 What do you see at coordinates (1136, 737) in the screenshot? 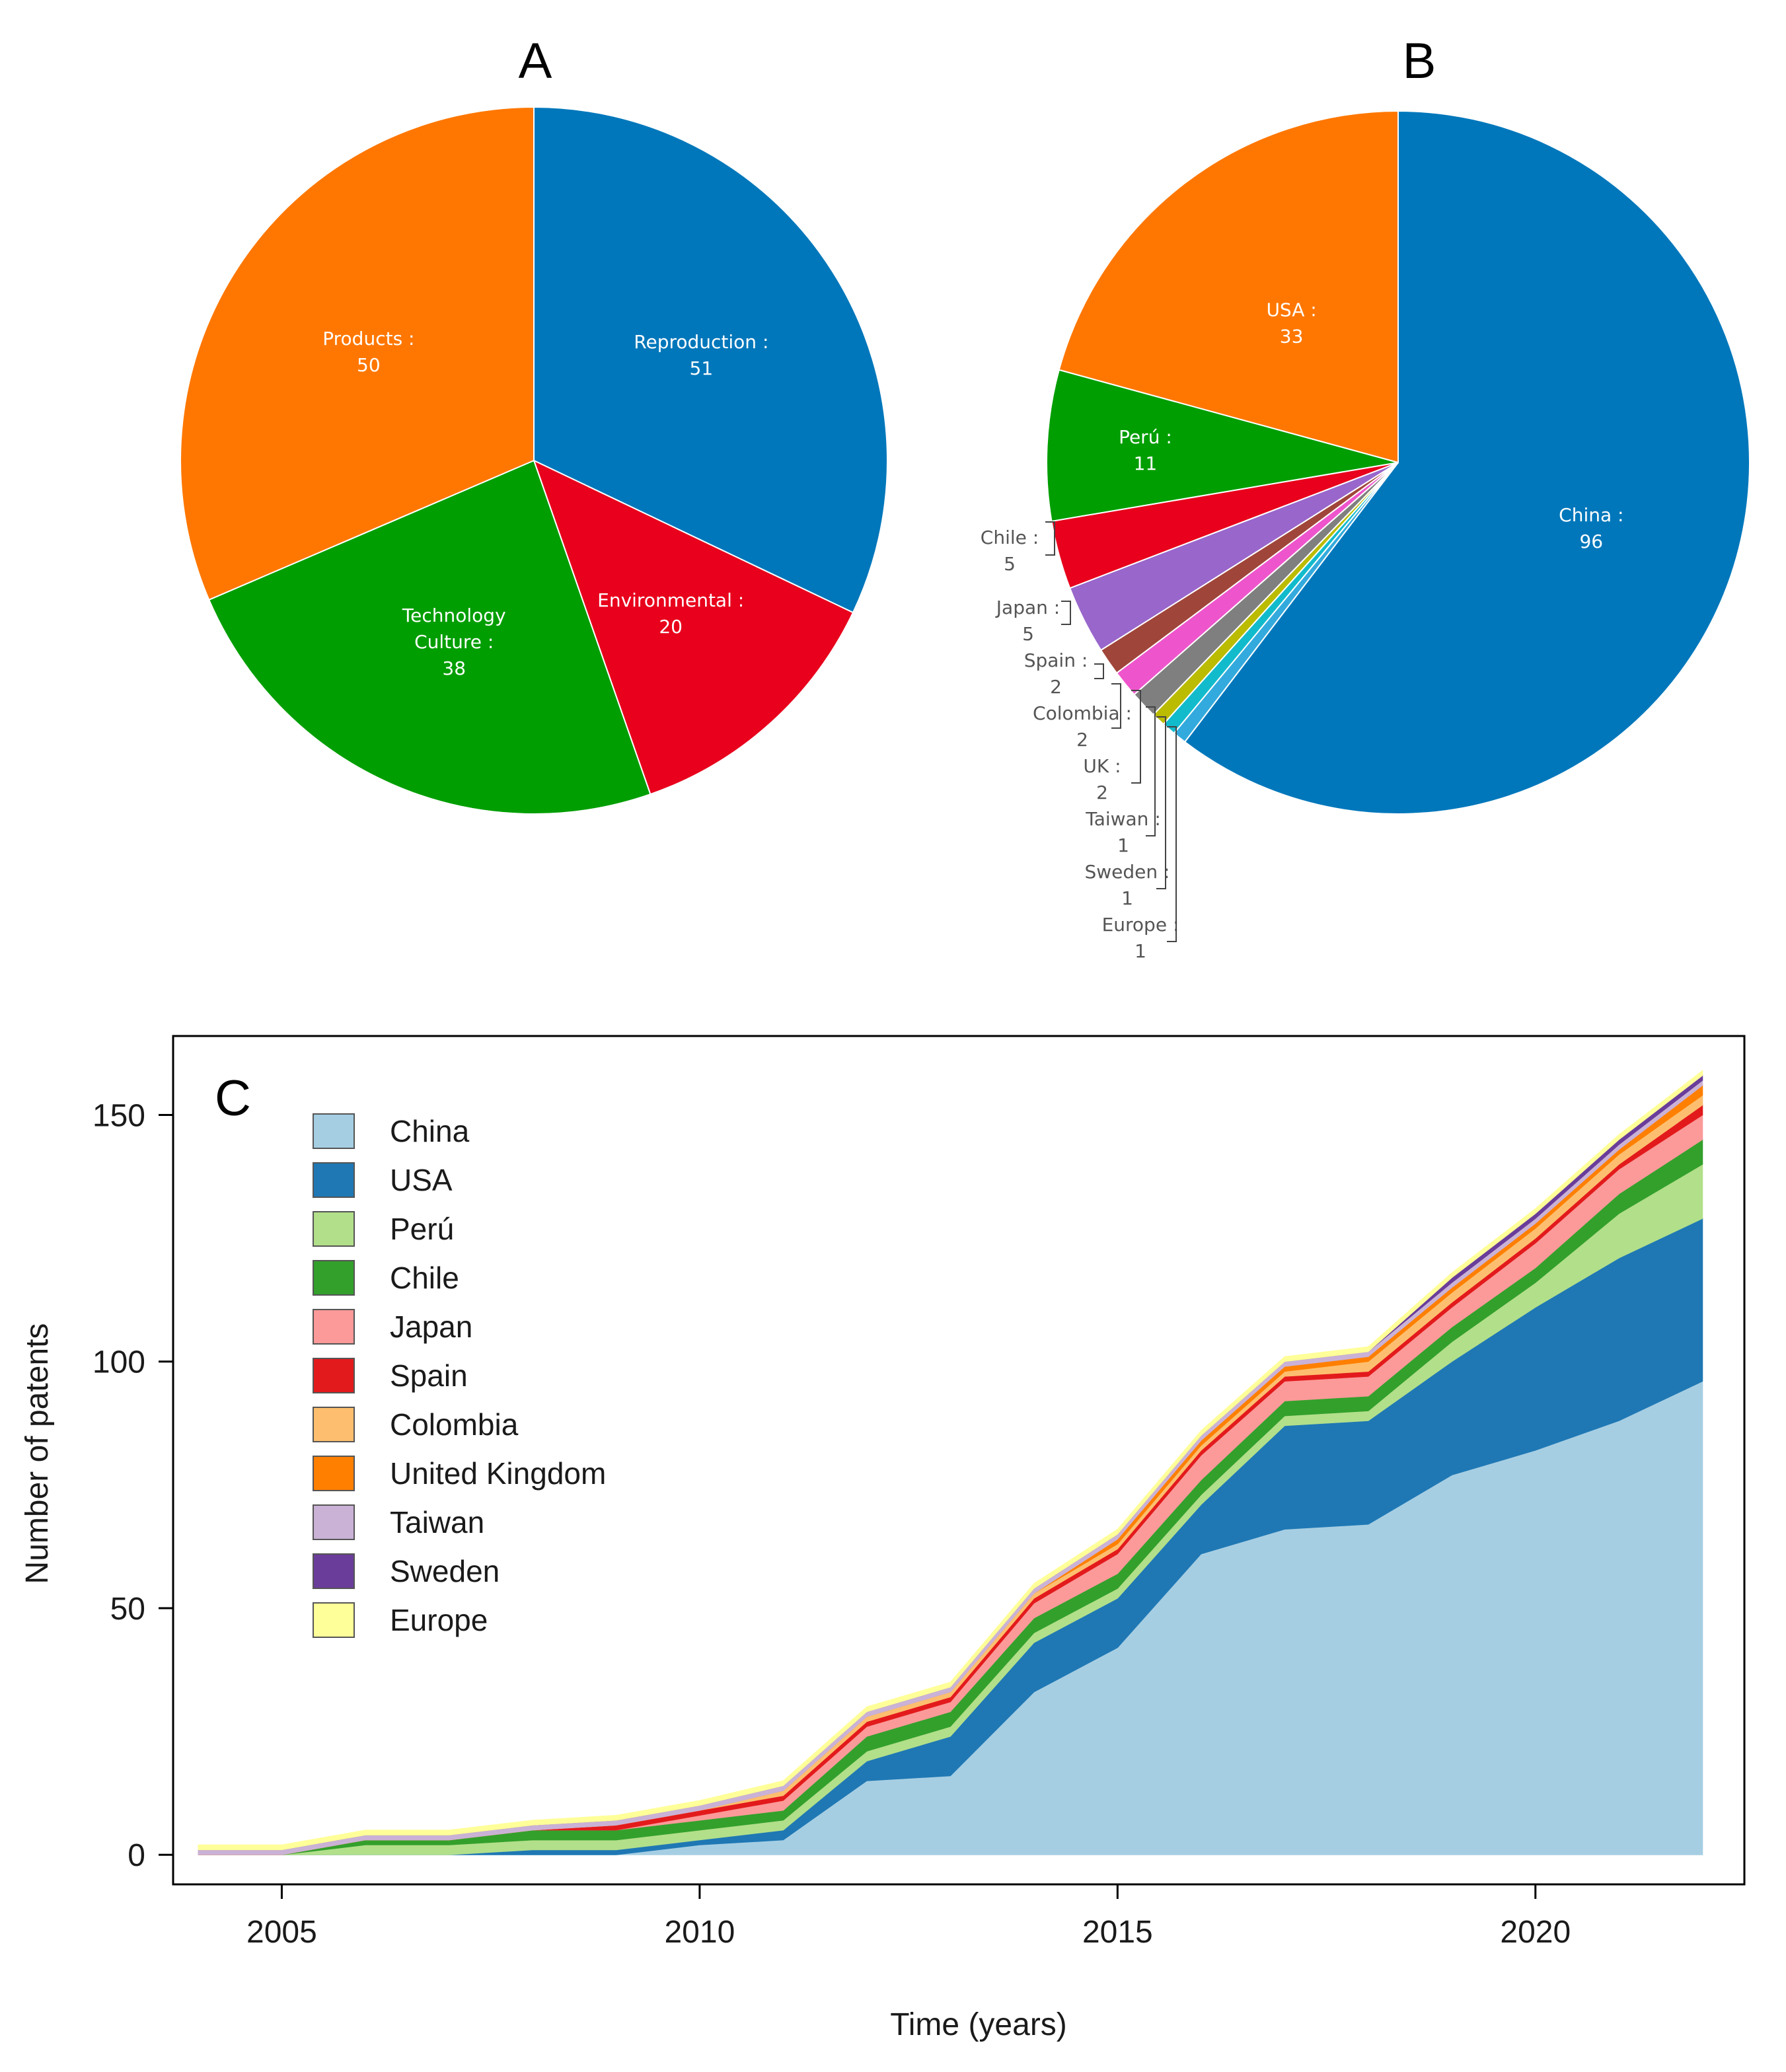
I see `leader-line-uk` at bounding box center [1136, 737].